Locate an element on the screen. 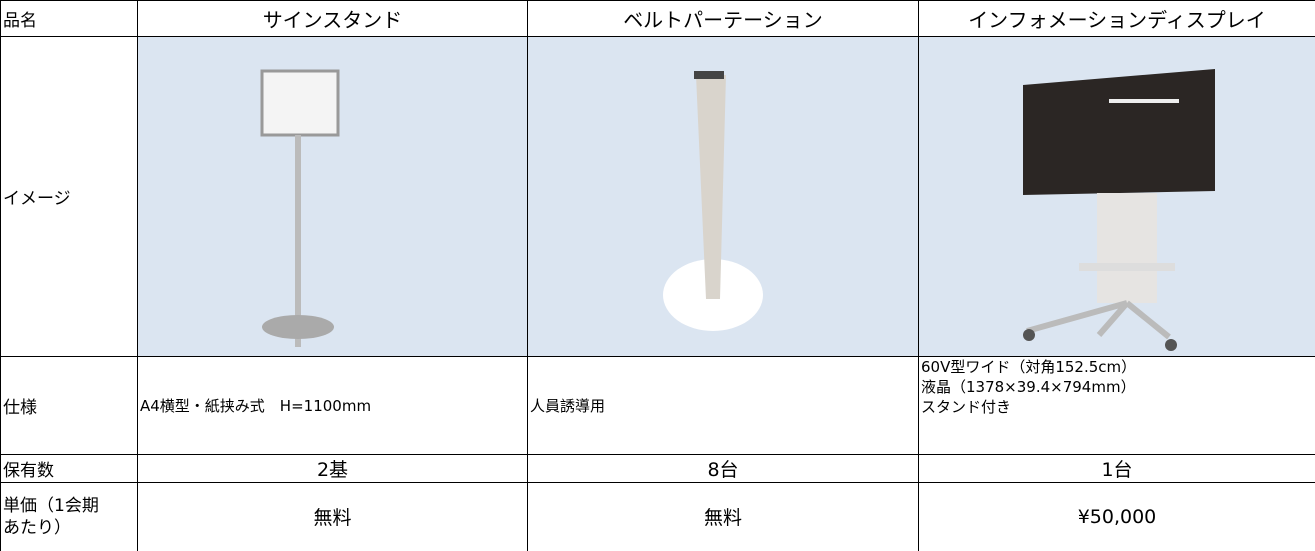  header-cell: 品名 is located at coordinates (69, 19).